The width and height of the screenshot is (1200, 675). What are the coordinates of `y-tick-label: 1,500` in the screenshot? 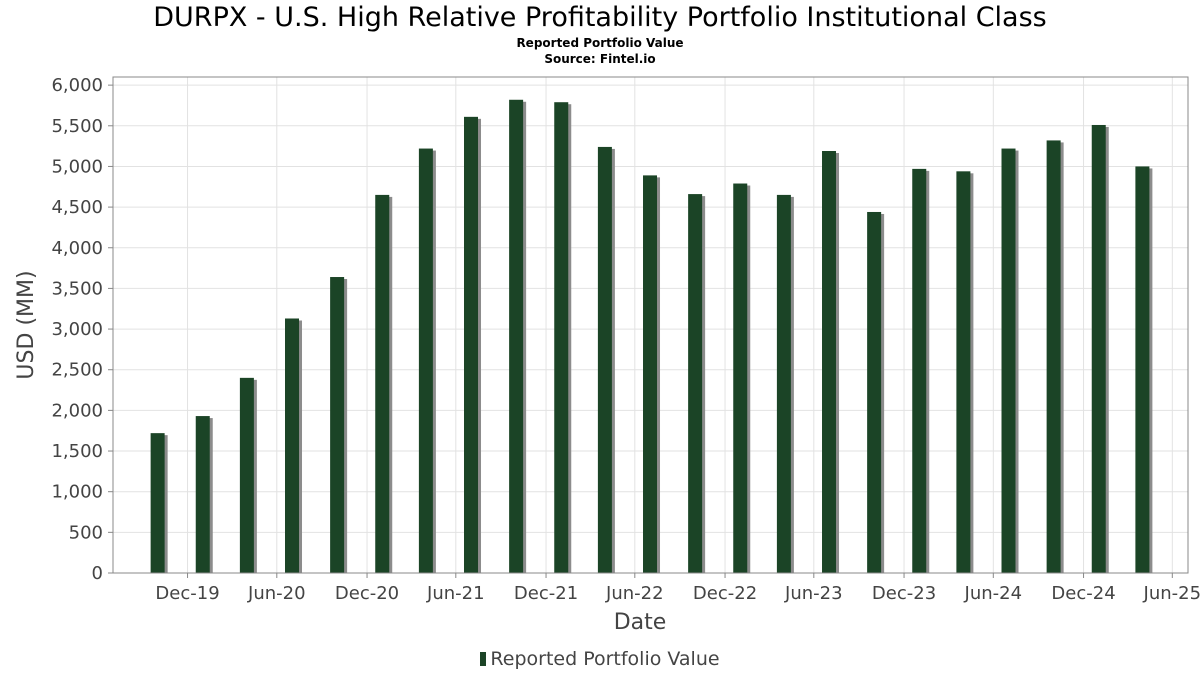 It's located at (77, 451).